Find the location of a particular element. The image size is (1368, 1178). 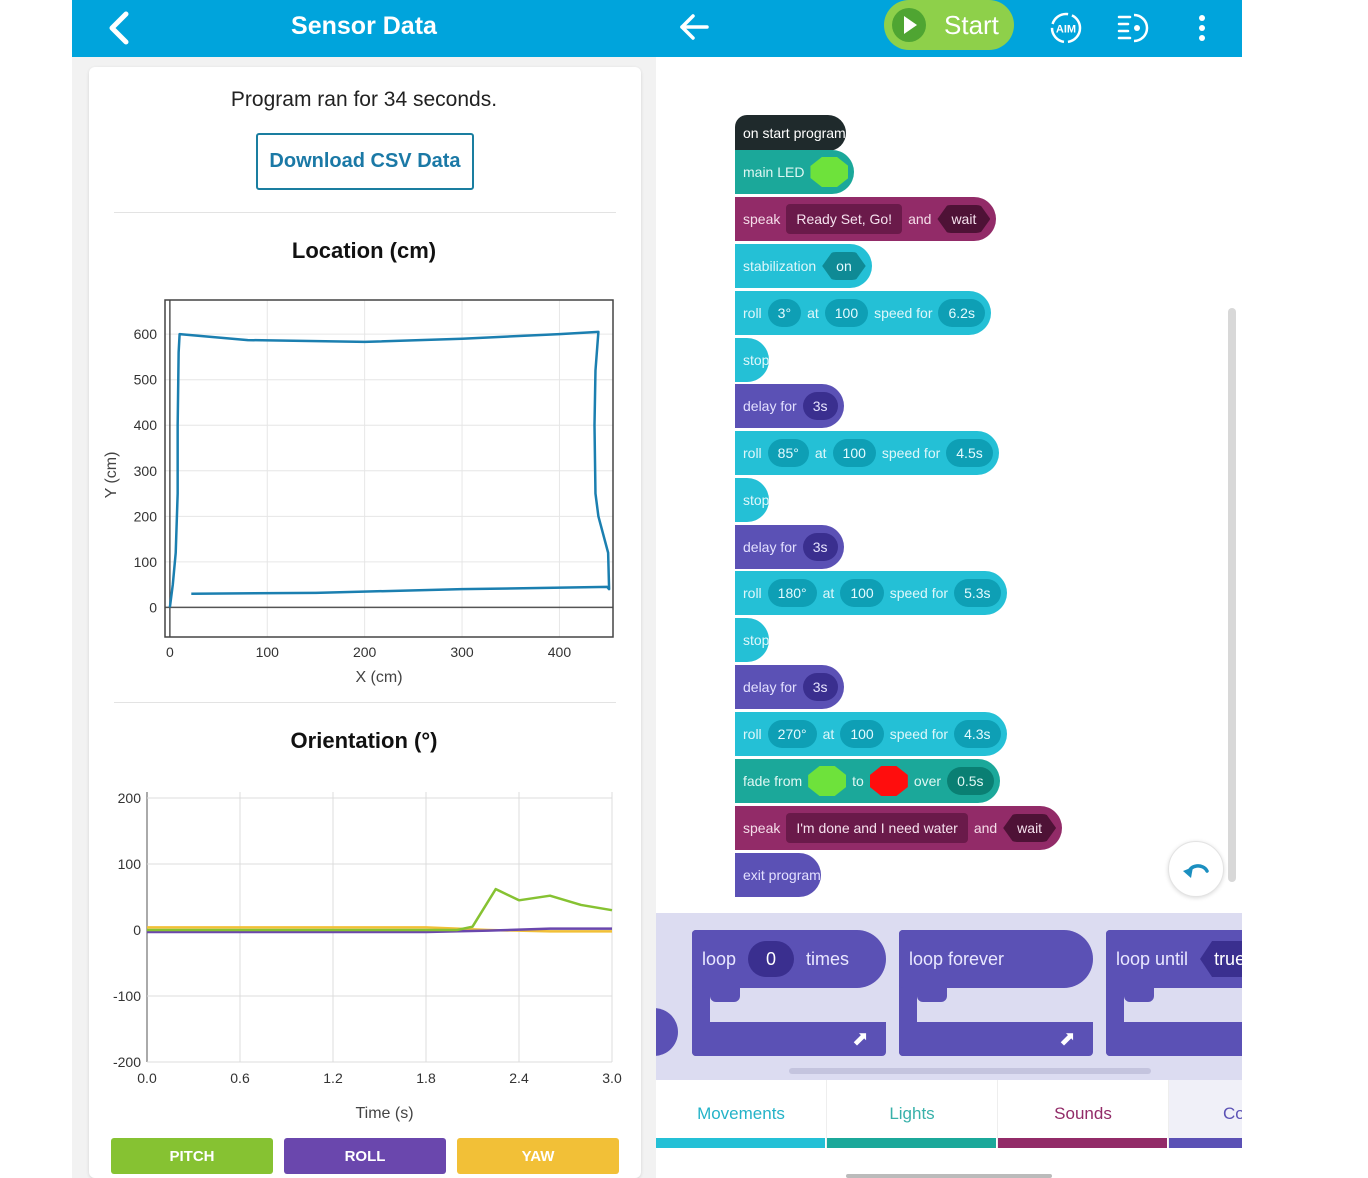

block-input: 85° is located at coordinates (788, 453).